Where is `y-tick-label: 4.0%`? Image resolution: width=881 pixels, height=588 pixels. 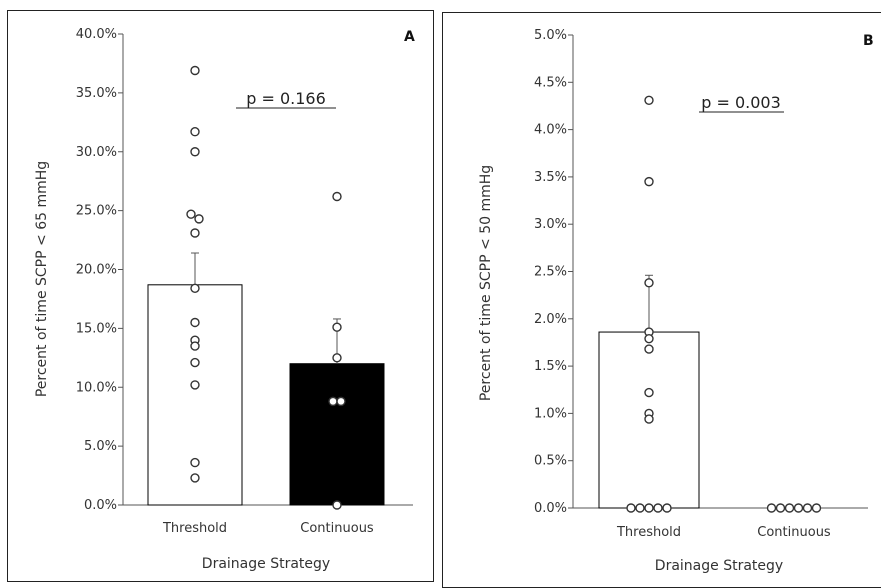
y-tick-label: 4.0% is located at coordinates (550, 130).